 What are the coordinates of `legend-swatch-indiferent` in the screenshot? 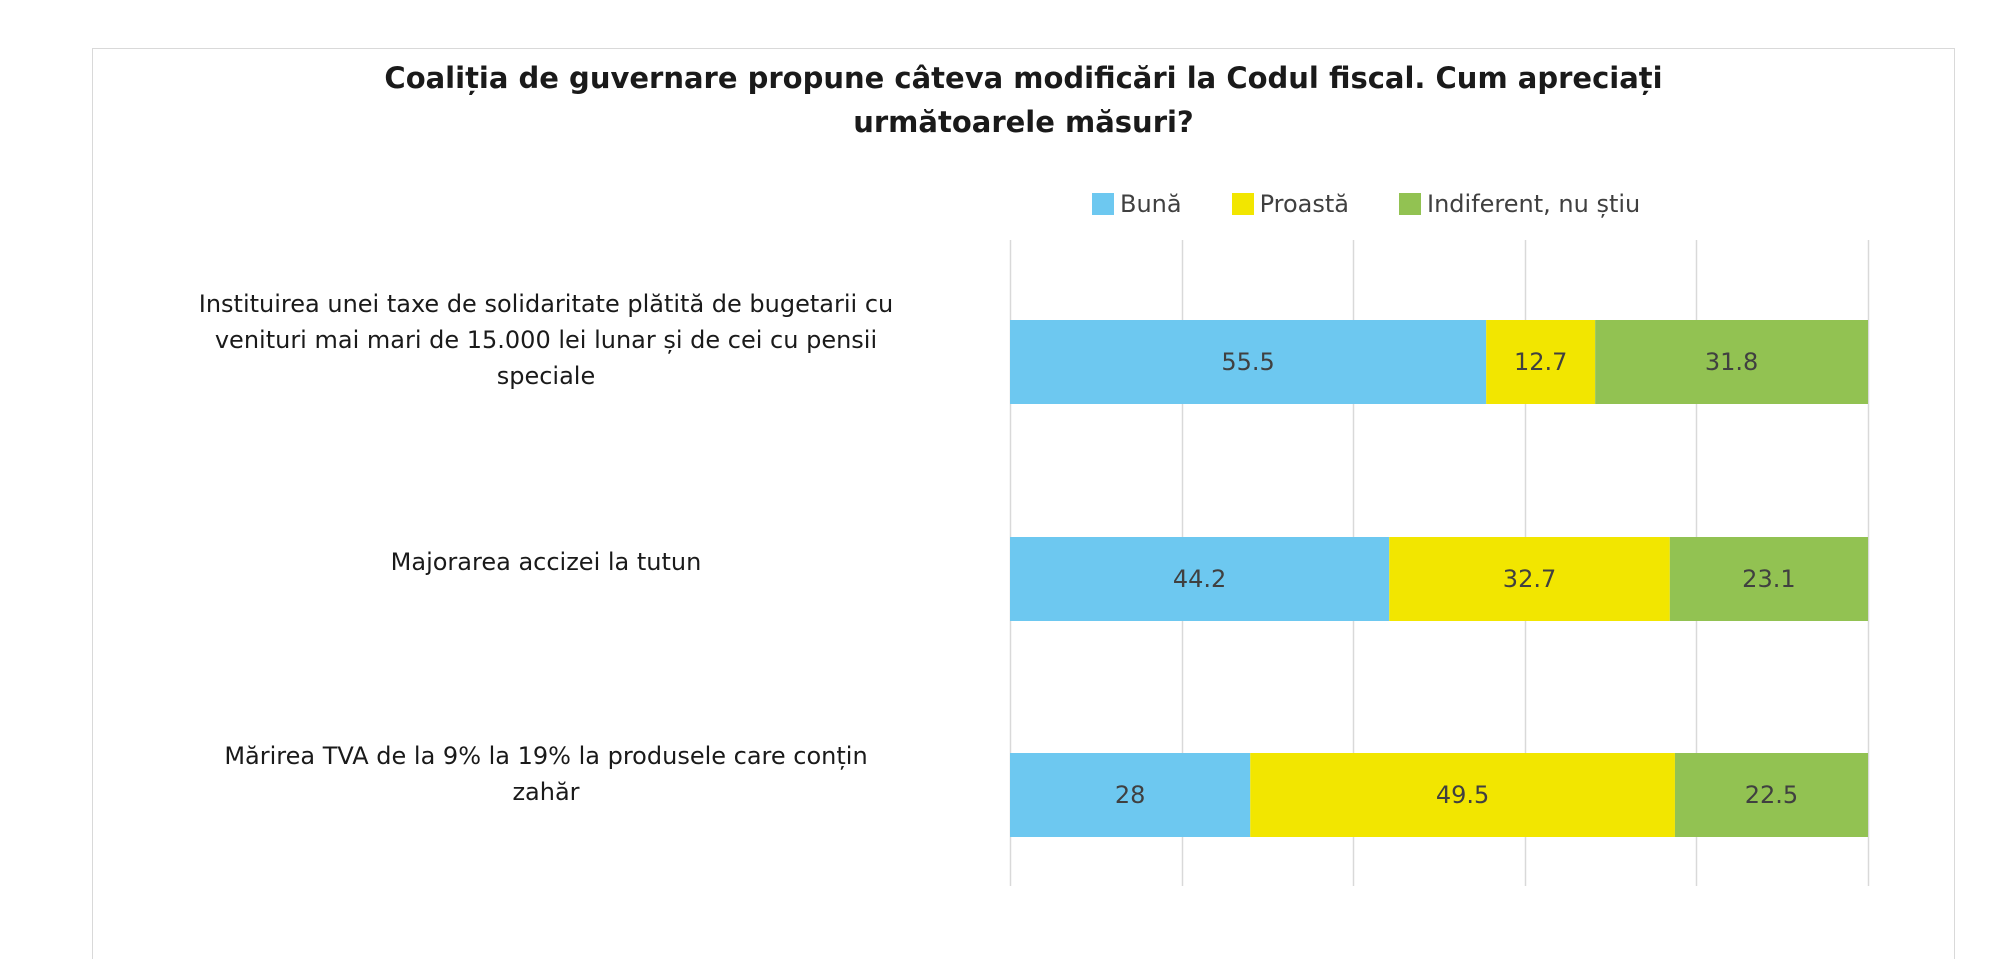 It's located at (1410, 204).